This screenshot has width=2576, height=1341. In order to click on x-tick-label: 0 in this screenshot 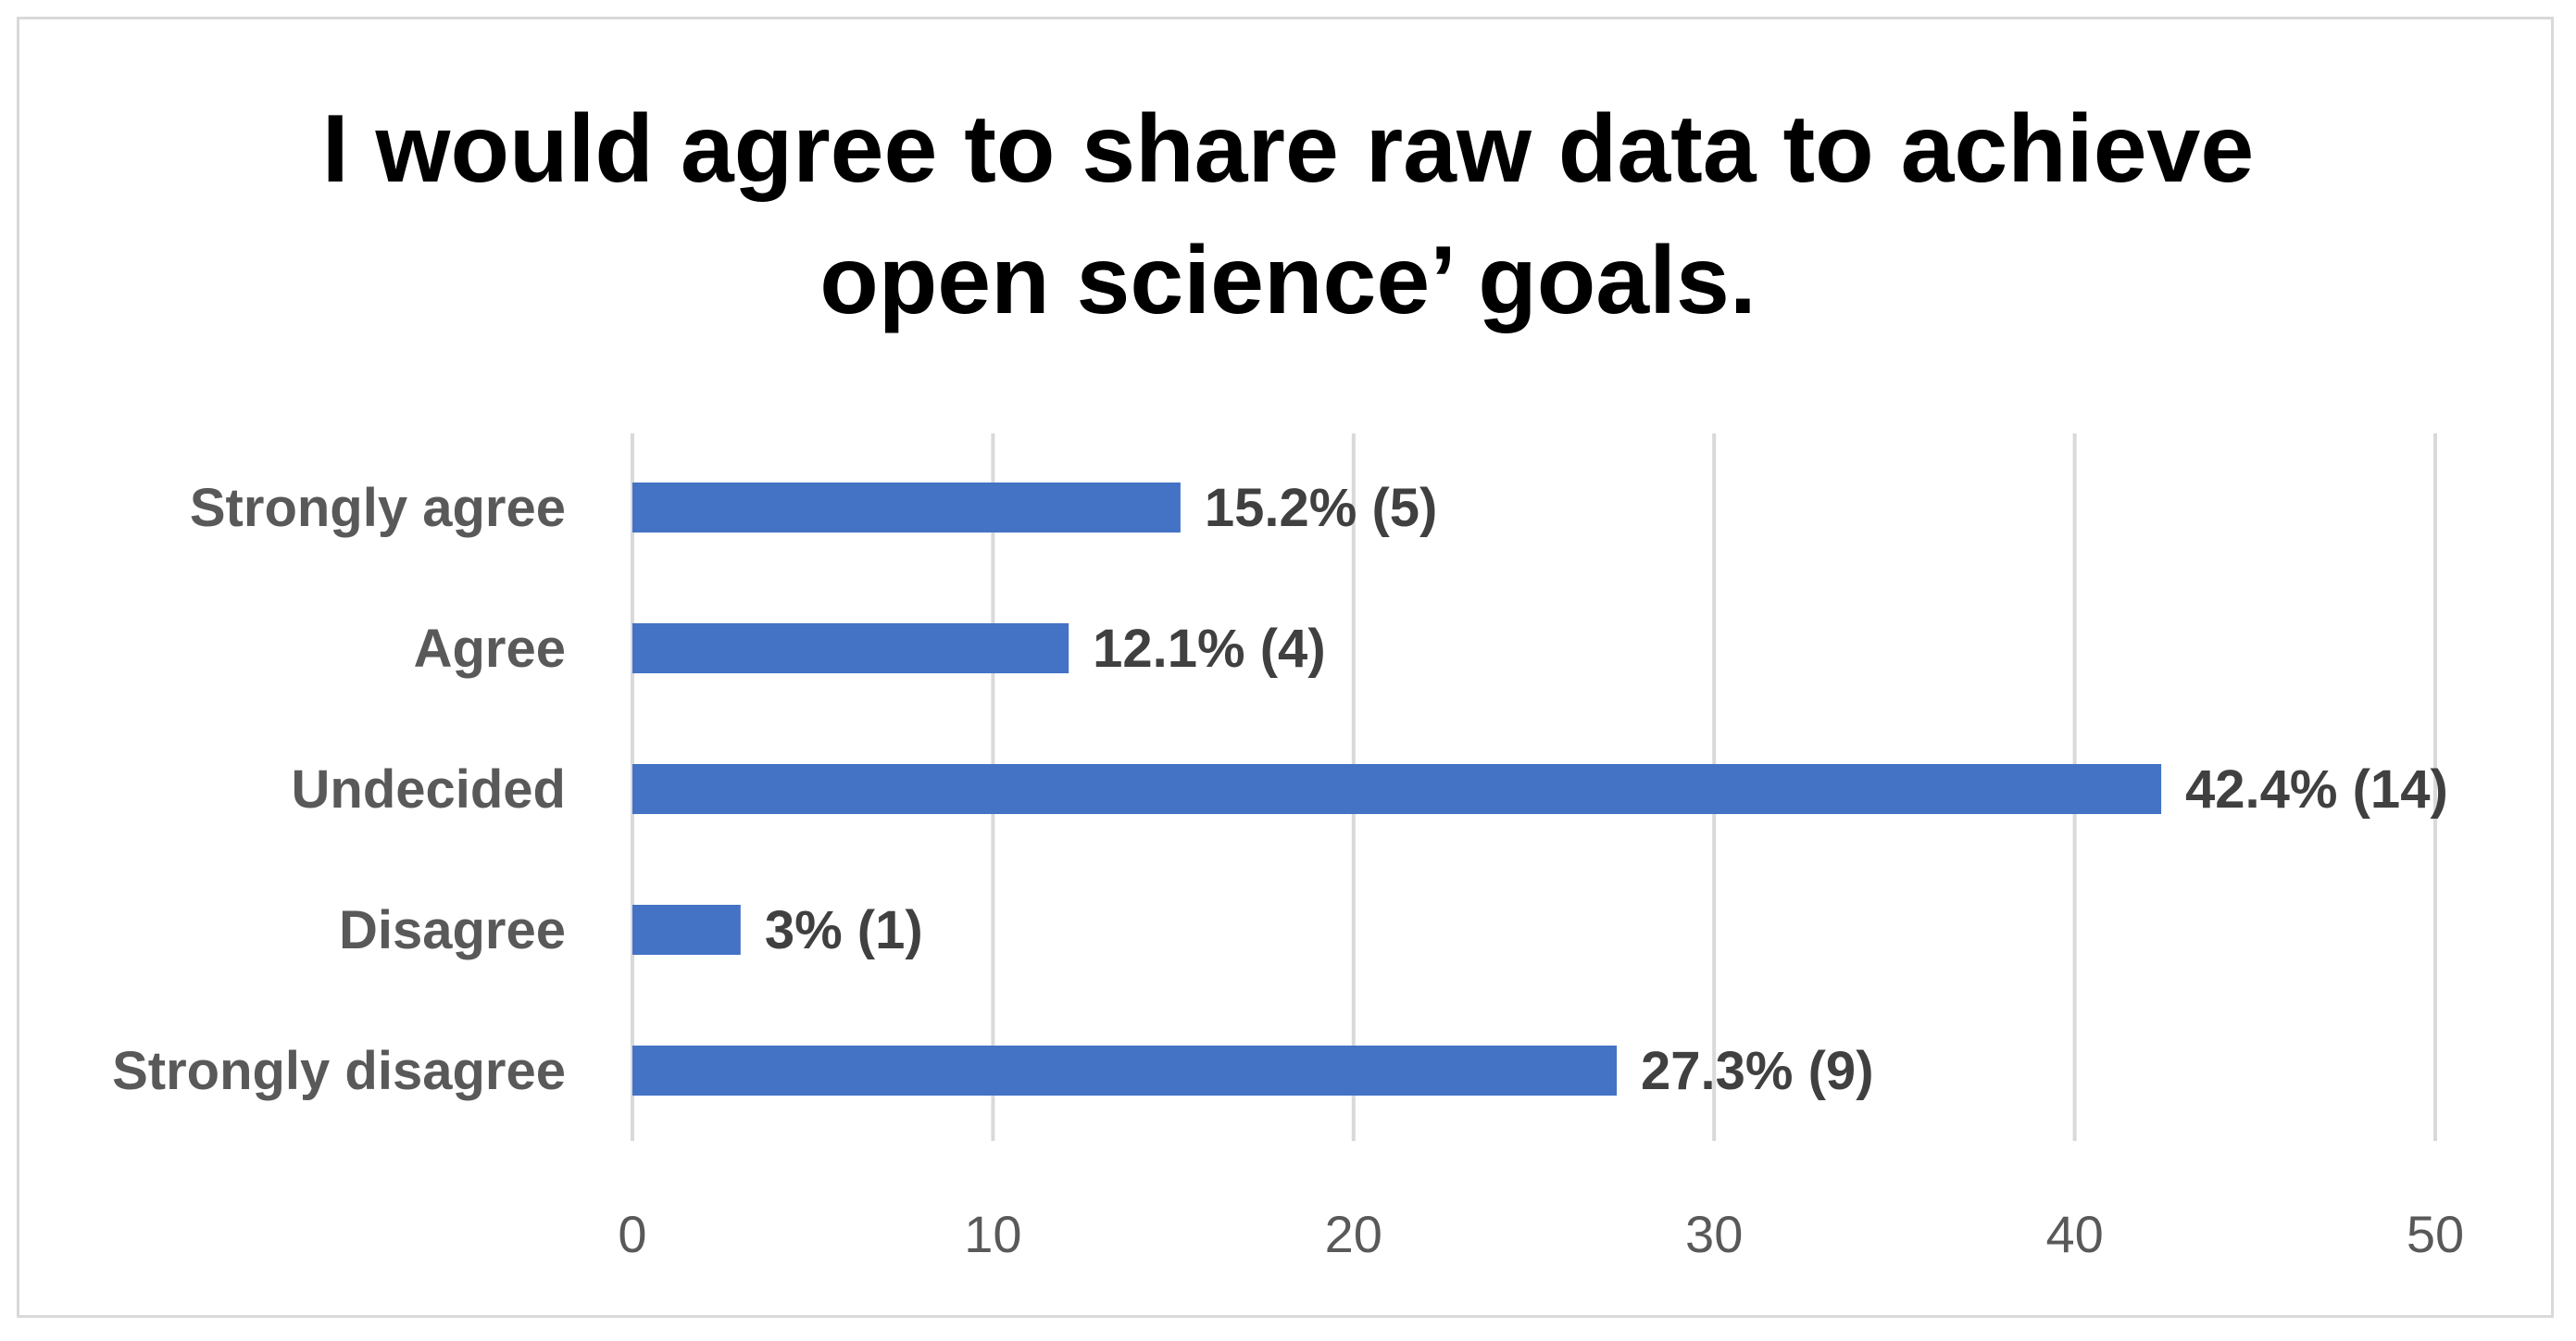, I will do `click(632, 1234)`.